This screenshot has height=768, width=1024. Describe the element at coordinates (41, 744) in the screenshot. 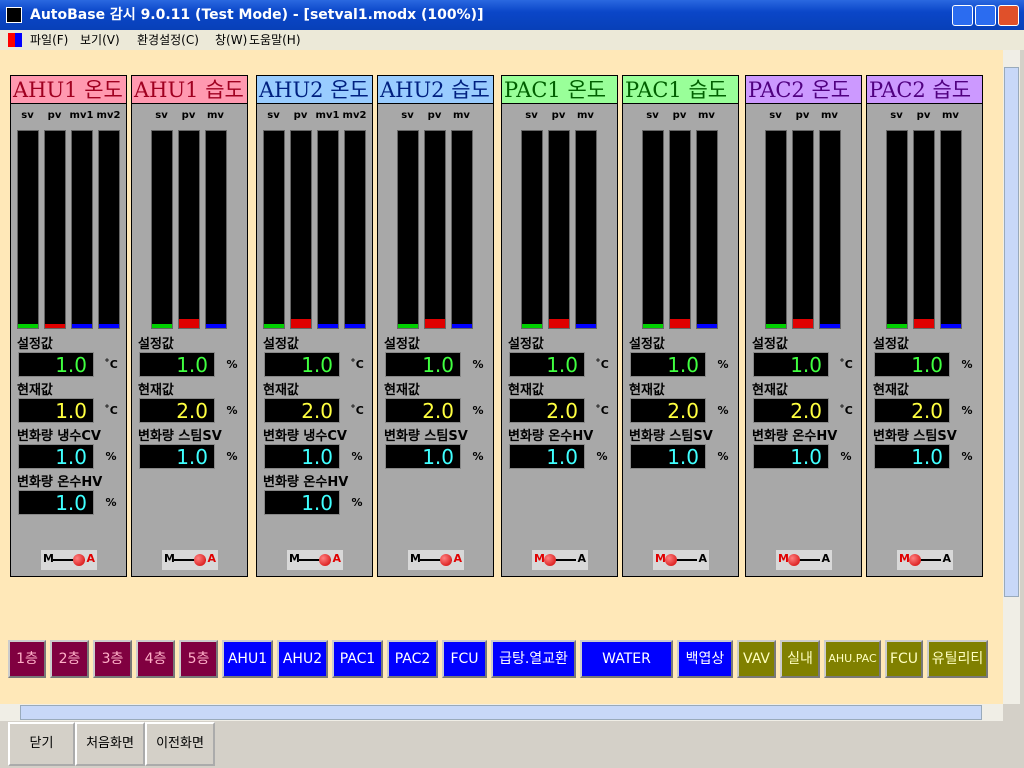

I see `footer-button: 닫기` at that location.